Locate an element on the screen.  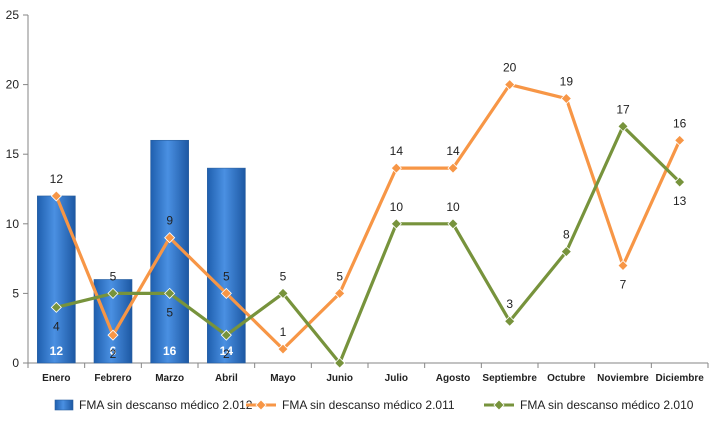
x-tick-label: Febrero is located at coordinates (112, 378).